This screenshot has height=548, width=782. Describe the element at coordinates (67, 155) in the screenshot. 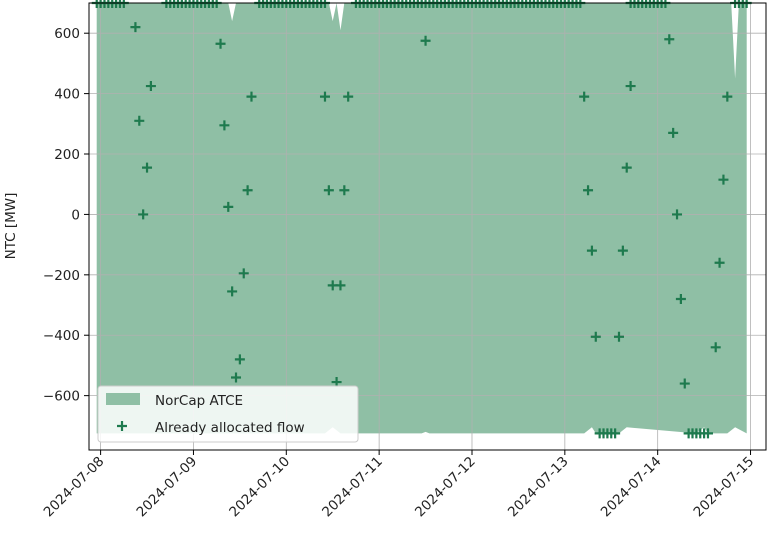

I see `y-tick-label: 200` at that location.